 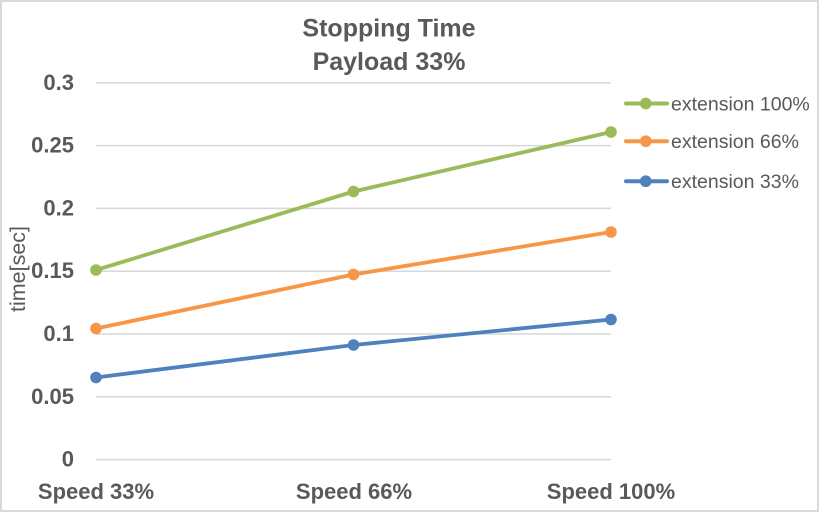 I want to click on svg-text: extension 33%, so click(x=735, y=182).